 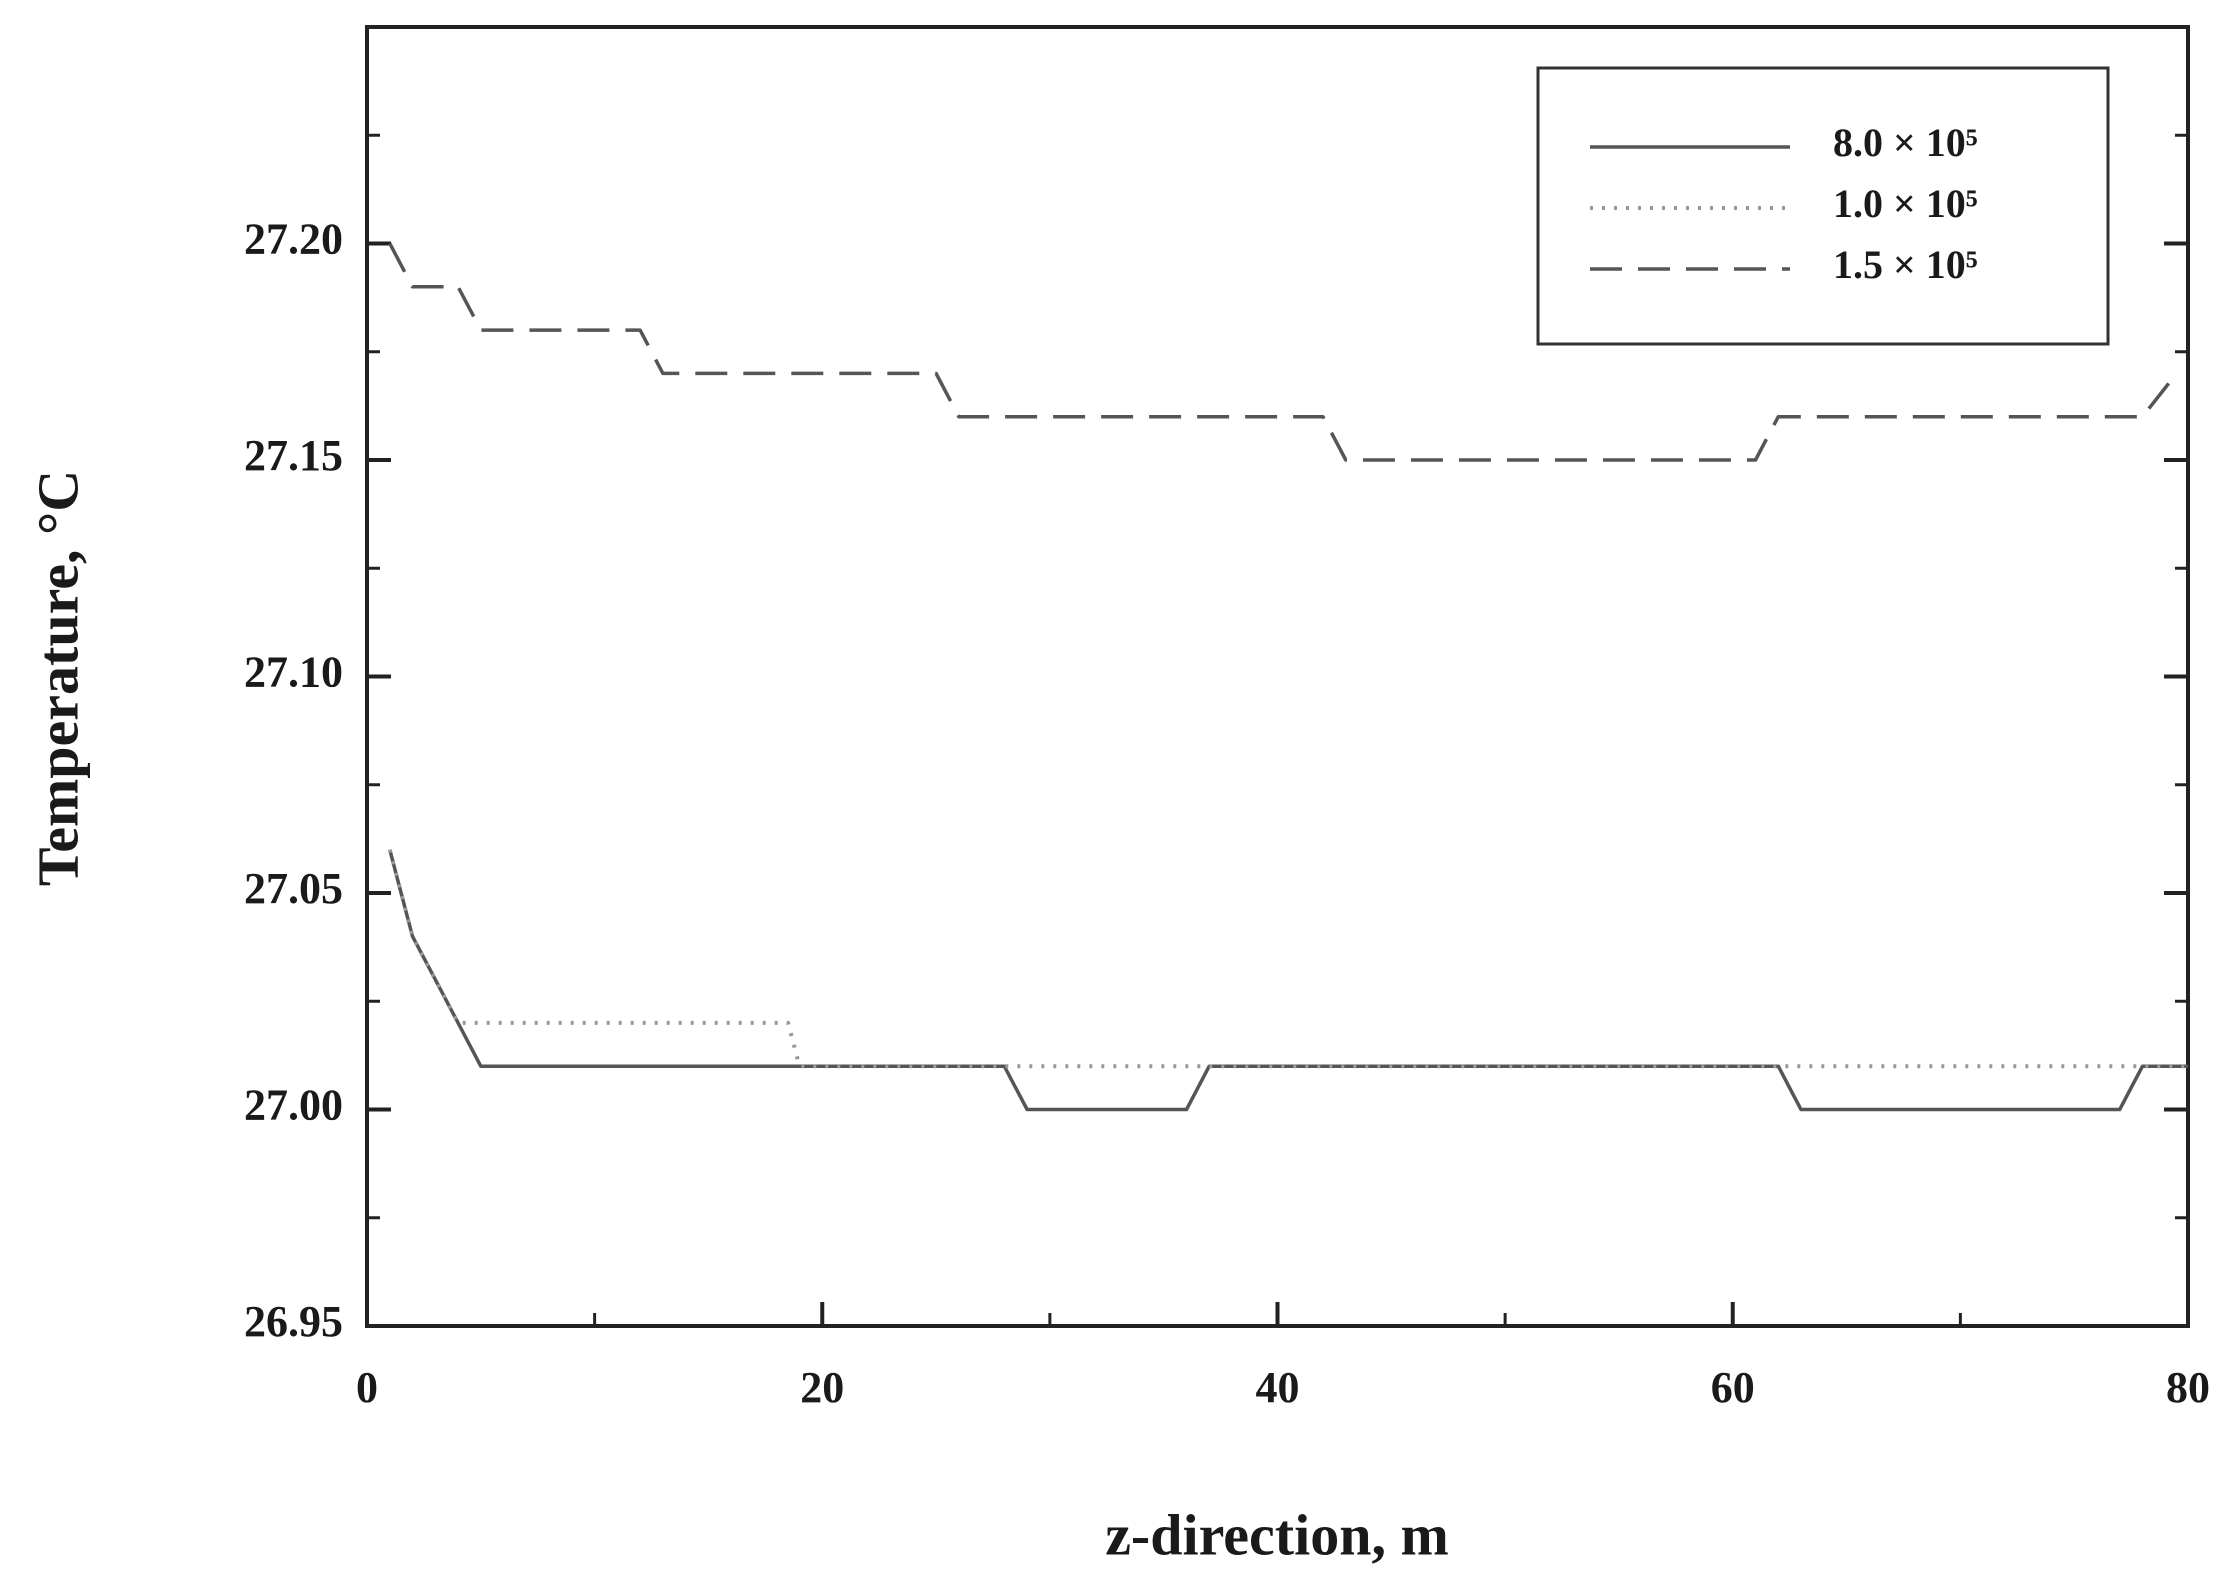 What do you see at coordinates (2188, 1387) in the screenshot?
I see `x-tick-label: 80` at bounding box center [2188, 1387].